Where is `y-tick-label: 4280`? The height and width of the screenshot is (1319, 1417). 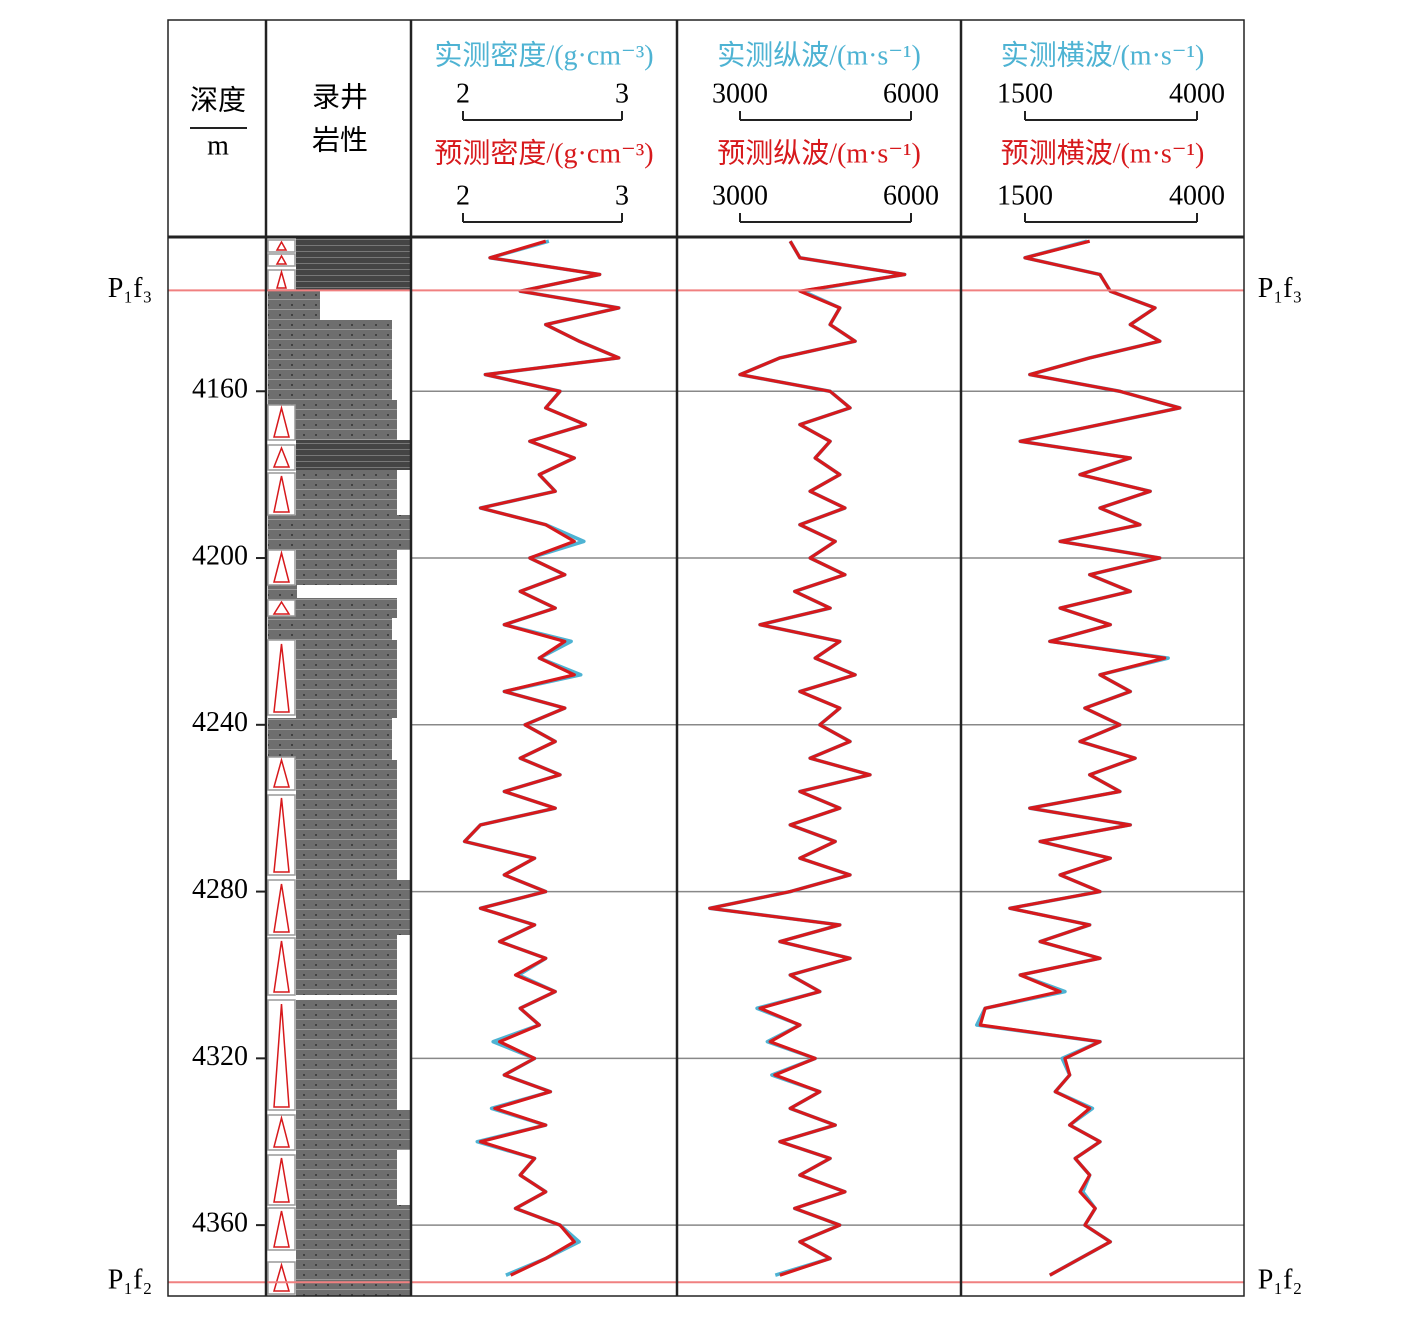 y-tick-label: 4280 is located at coordinates (220, 889).